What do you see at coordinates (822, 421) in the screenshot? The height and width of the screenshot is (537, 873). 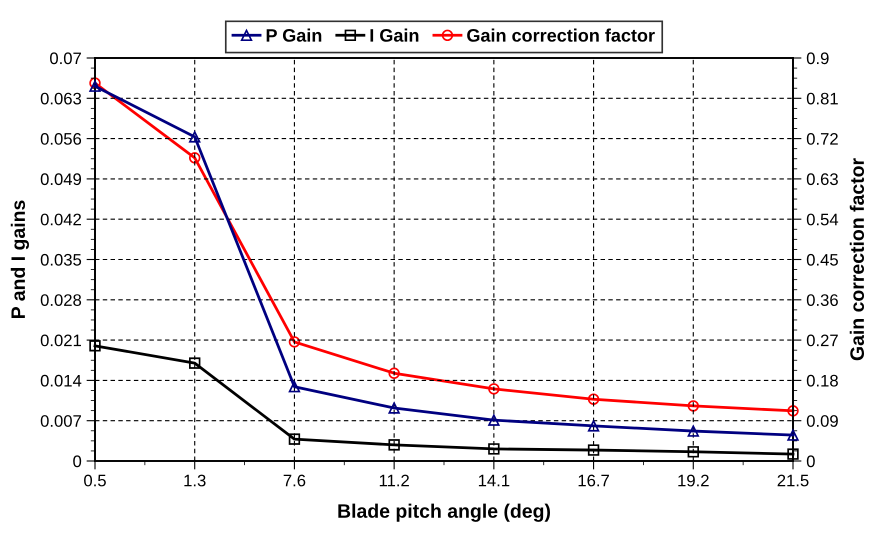 I see `y2-tick-label: 0.09` at bounding box center [822, 421].